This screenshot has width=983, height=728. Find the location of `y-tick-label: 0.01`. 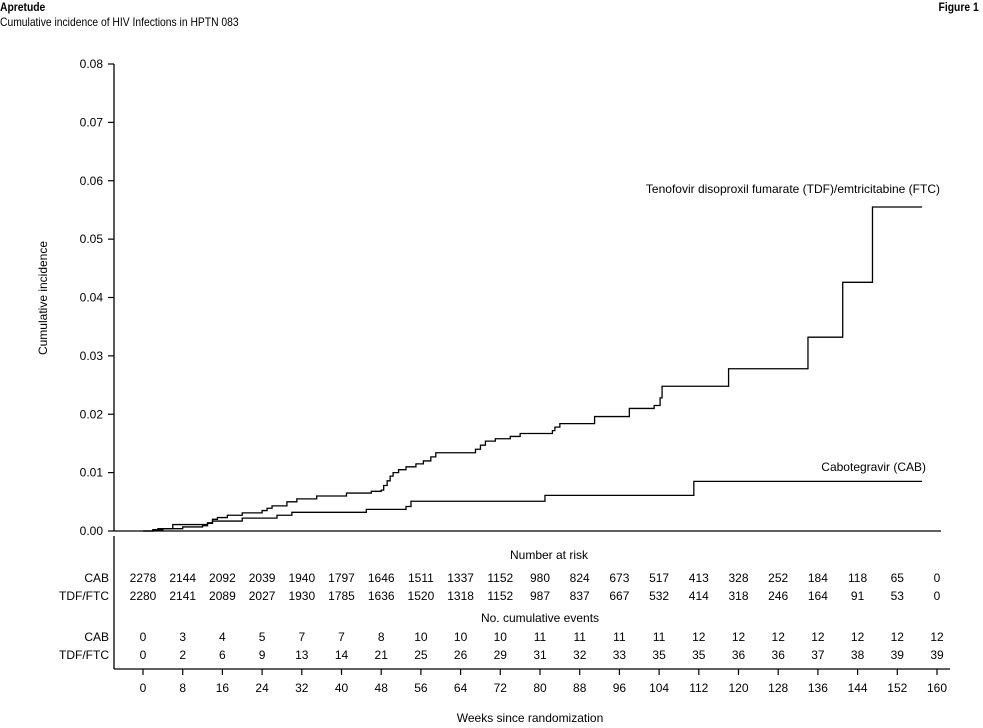

y-tick-label: 0.01 is located at coordinates (92, 473).